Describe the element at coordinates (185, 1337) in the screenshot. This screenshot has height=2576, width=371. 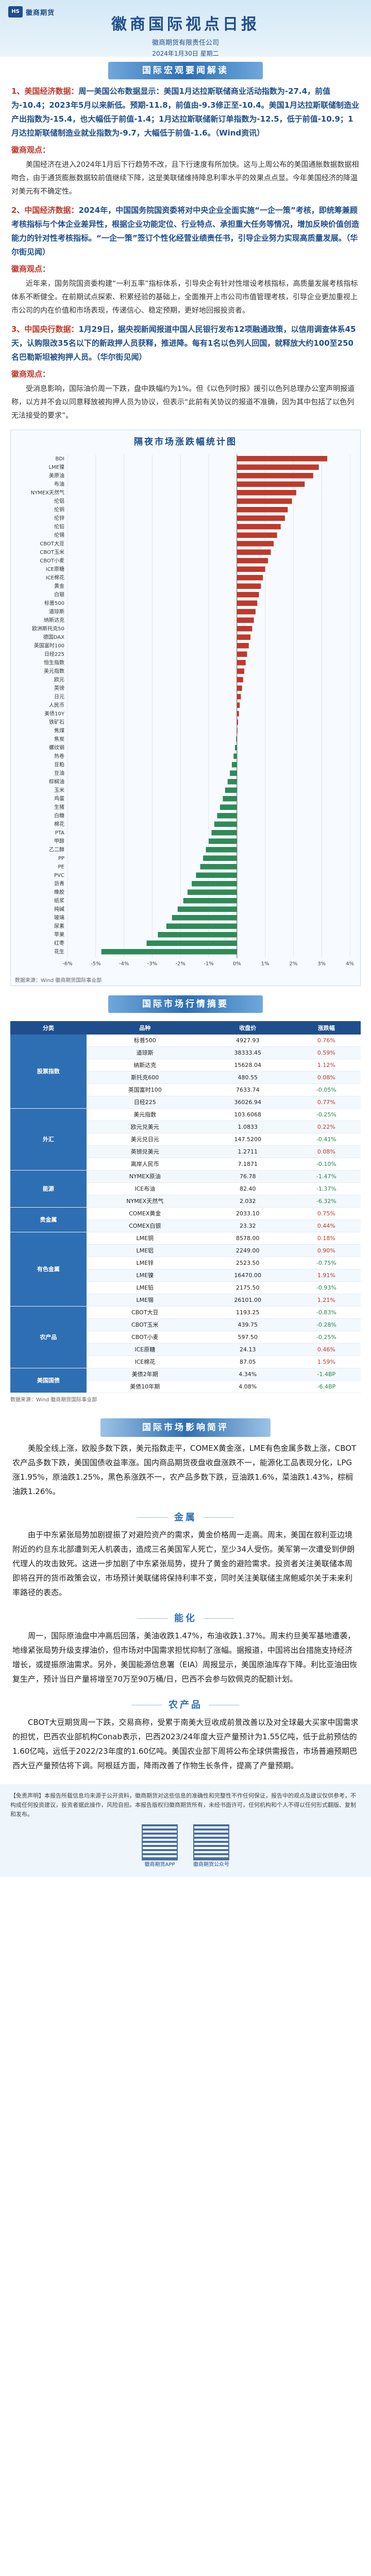
I see `table-row: CBOT小麦 597.50 -0.25%` at that location.